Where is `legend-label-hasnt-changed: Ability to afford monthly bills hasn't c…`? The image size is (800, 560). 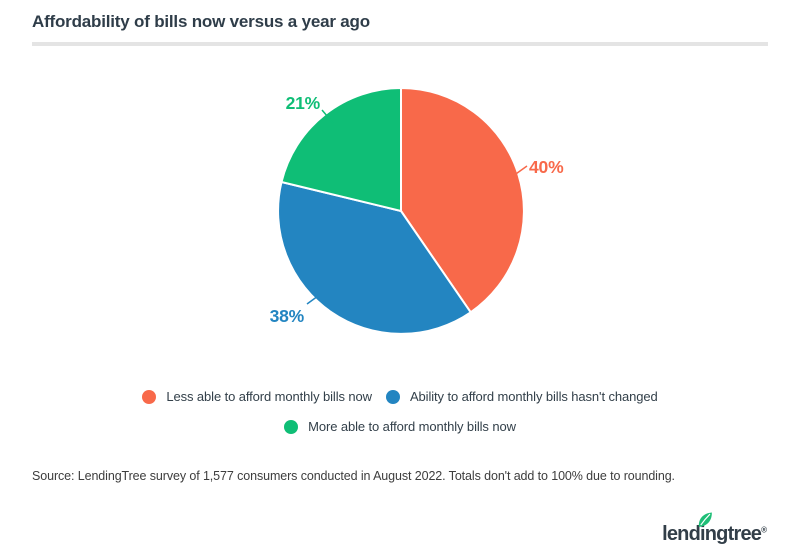
legend-label-hasnt-changed: Ability to afford monthly bills hasn't c… is located at coordinates (533, 396).